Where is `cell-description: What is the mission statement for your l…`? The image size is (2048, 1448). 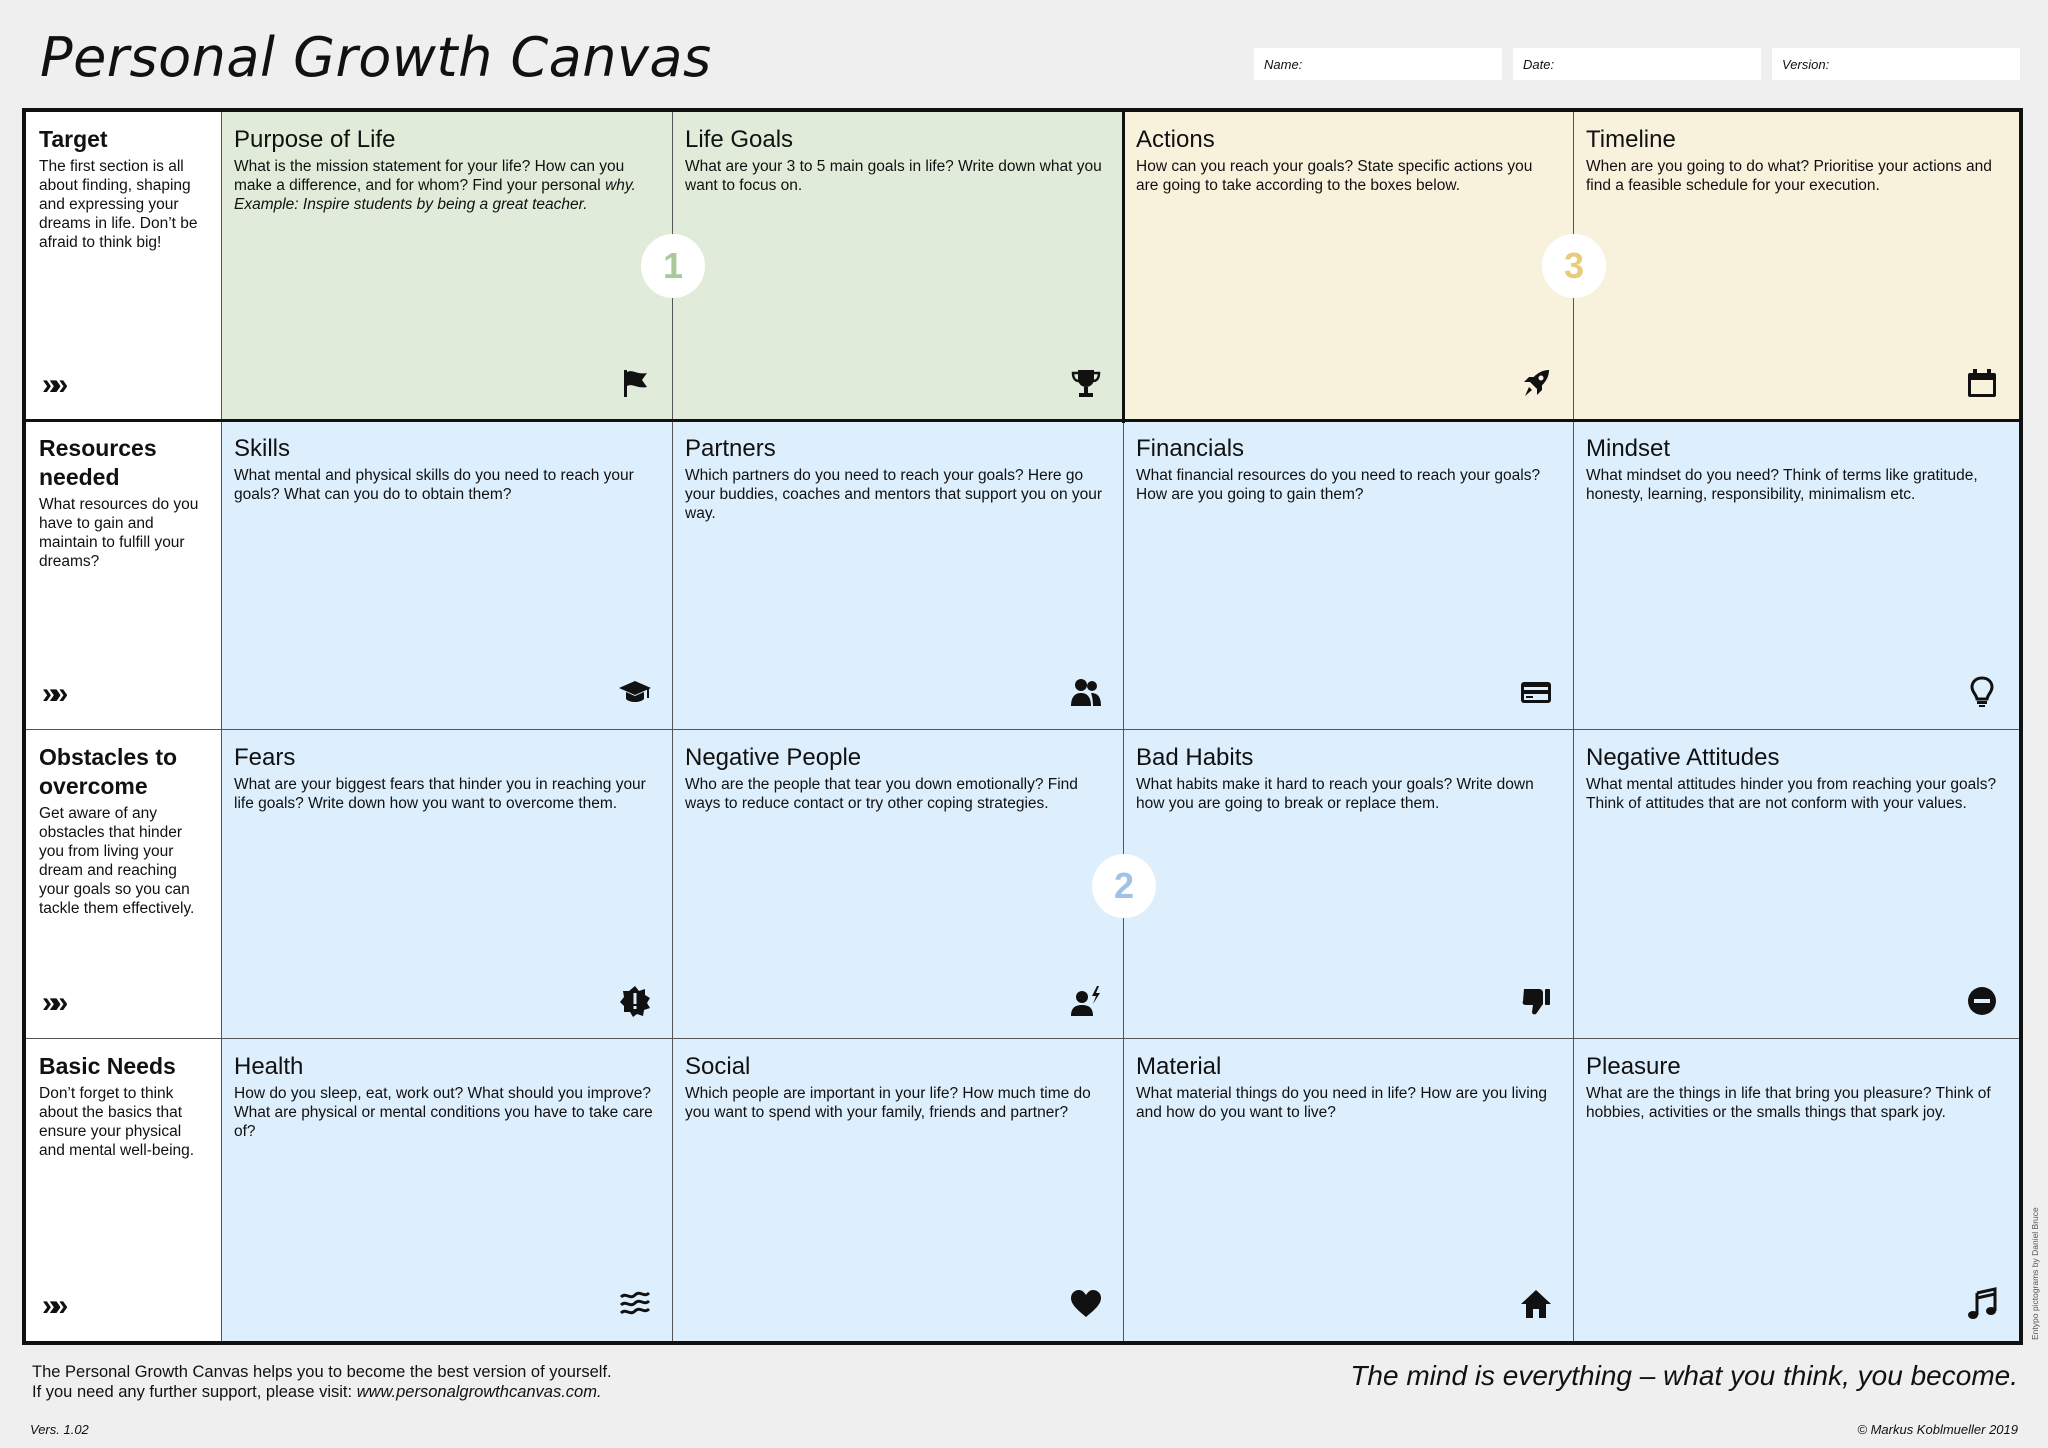 cell-description: What is the mission statement for your l… is located at coordinates (435, 185).